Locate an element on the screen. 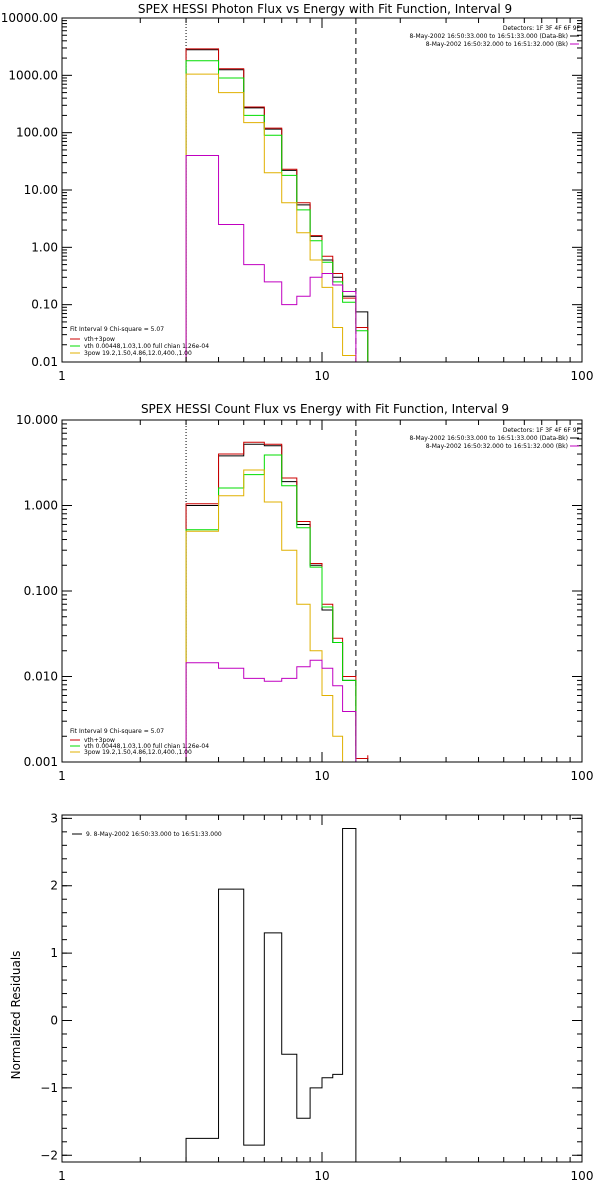 This screenshot has height=1200, width=600. photon-flux-y-tick-label: 1.00 is located at coordinates (44, 247).